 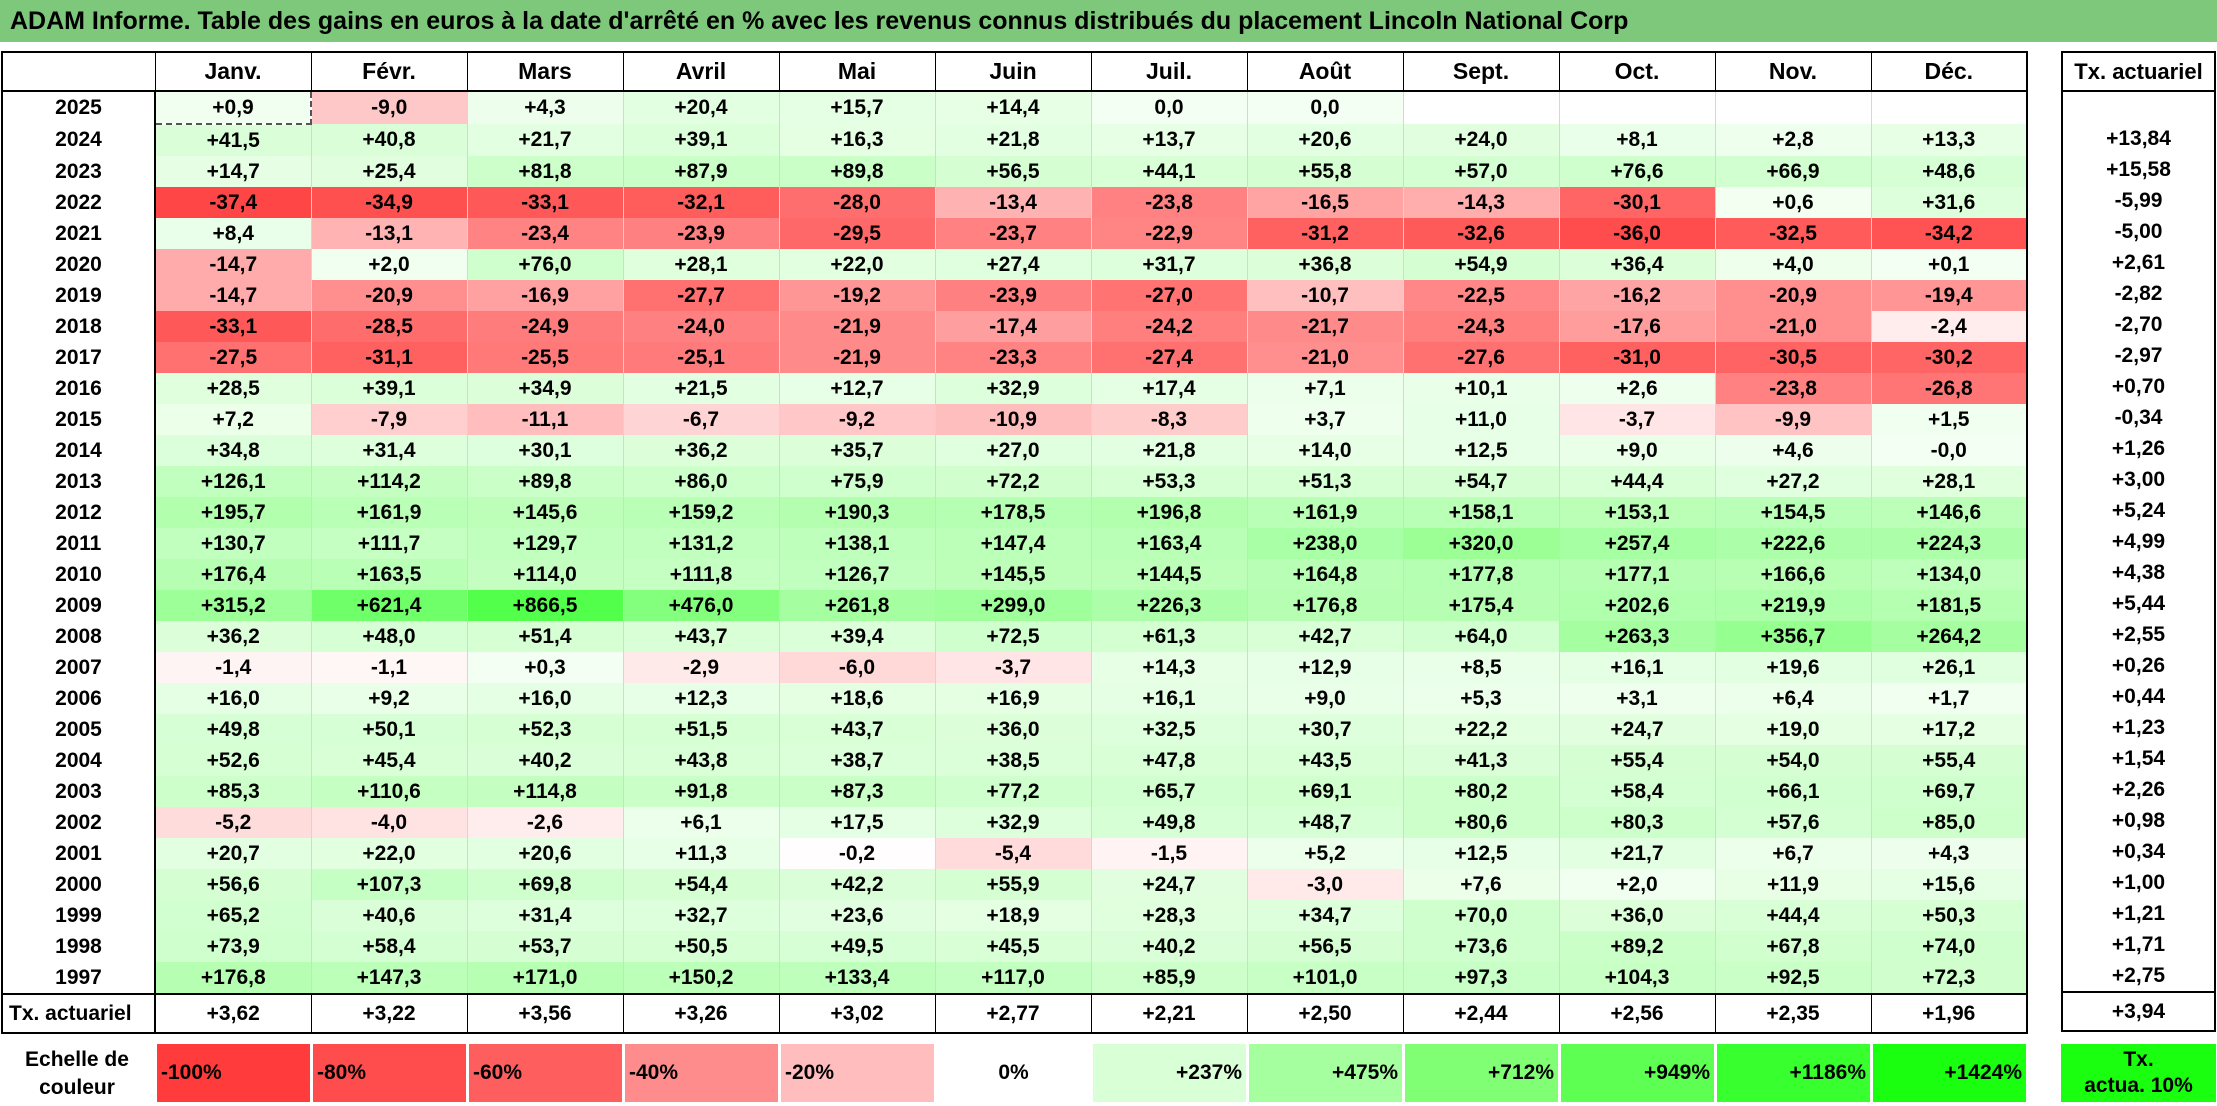 I want to click on year-cell: 2016, so click(x=79, y=388).